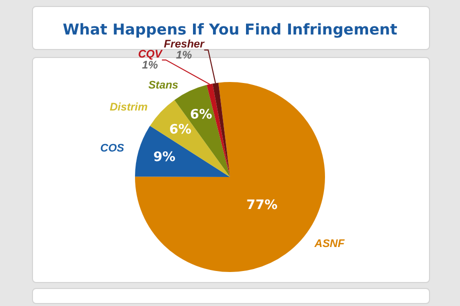 This screenshot has width=460, height=306. What do you see at coordinates (151, 54) in the screenshot?
I see `slice-label: CQV` at bounding box center [151, 54].